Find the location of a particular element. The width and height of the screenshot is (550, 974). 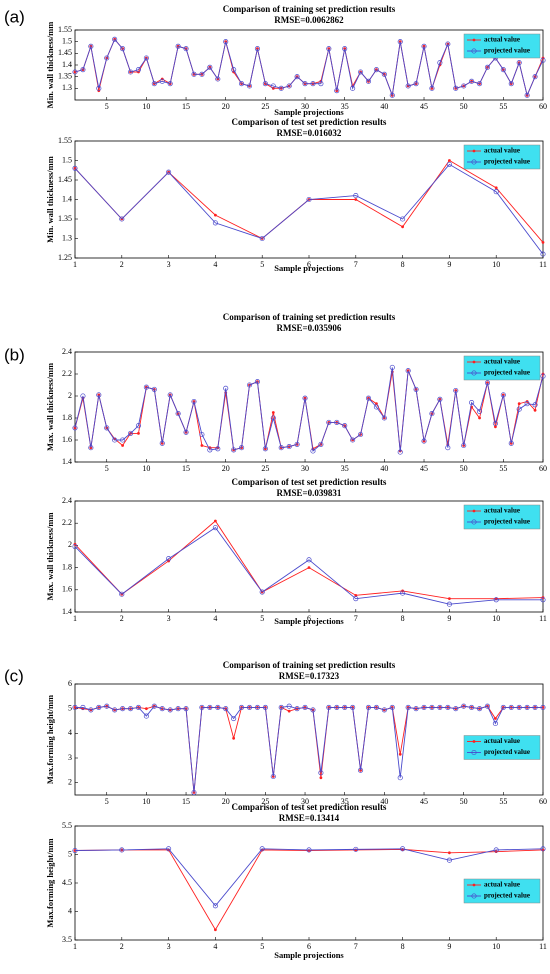

series-line is located at coordinates (309, 410).